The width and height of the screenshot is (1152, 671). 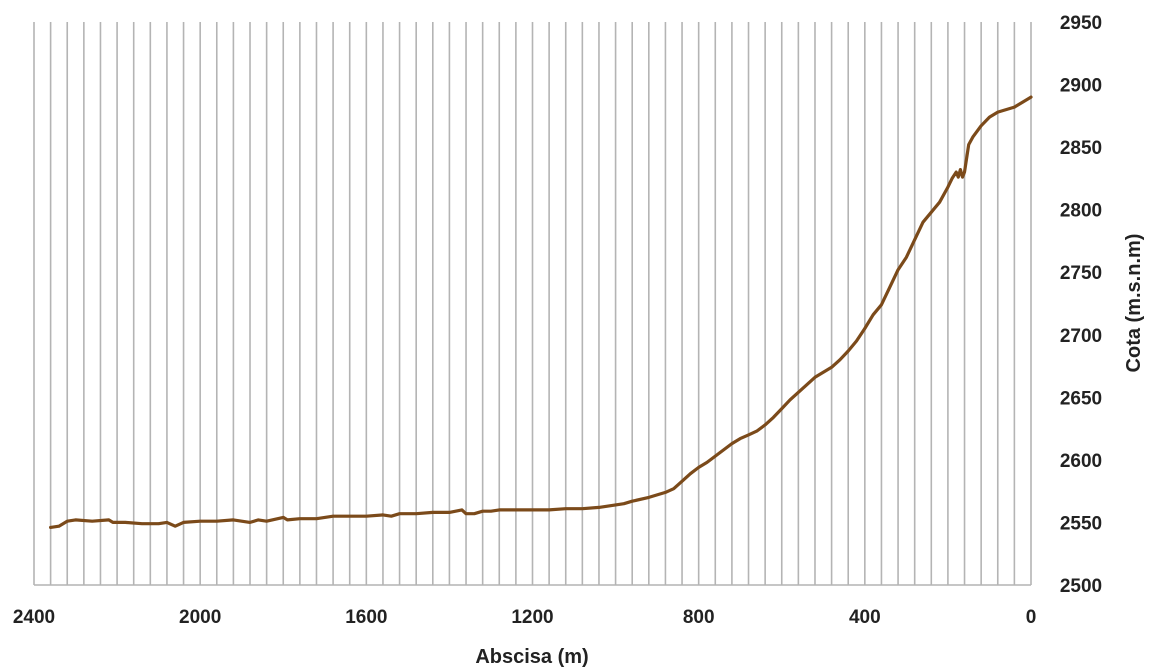 What do you see at coordinates (1081, 586) in the screenshot?
I see `y-tick-label: 2500` at bounding box center [1081, 586].